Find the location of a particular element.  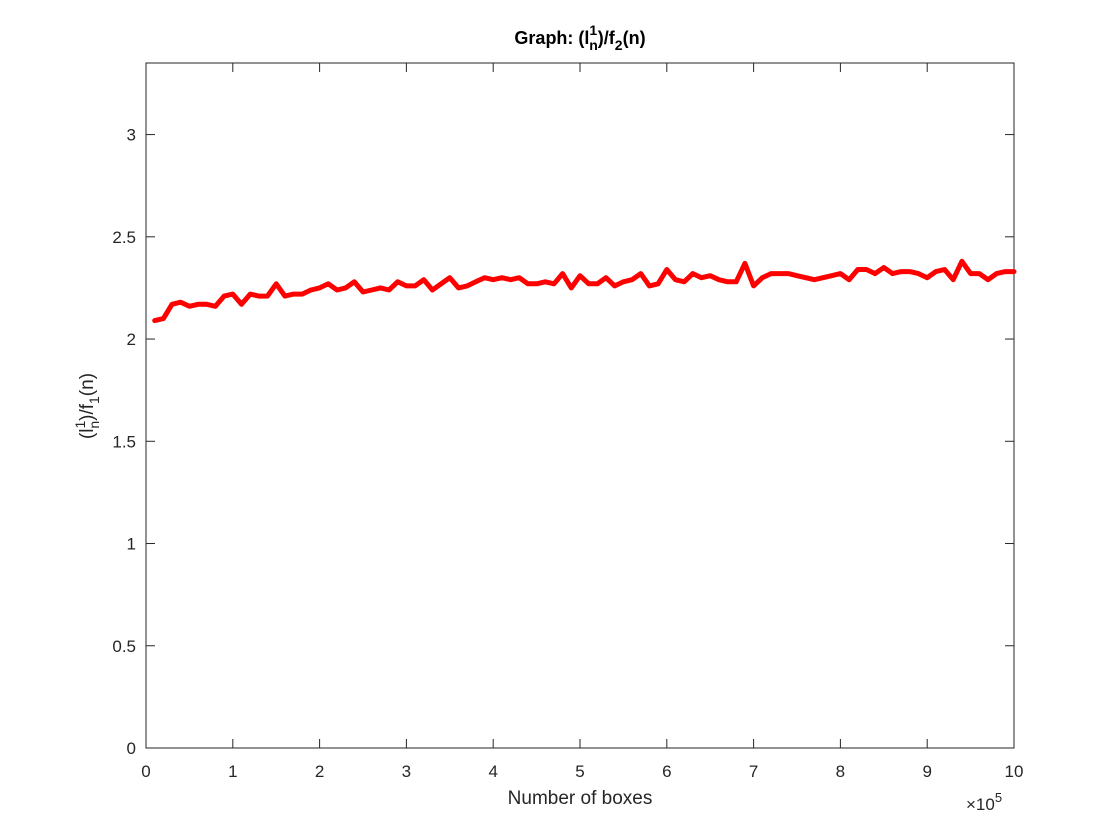

y-tick-label: 1.5 is located at coordinates (124, 441).